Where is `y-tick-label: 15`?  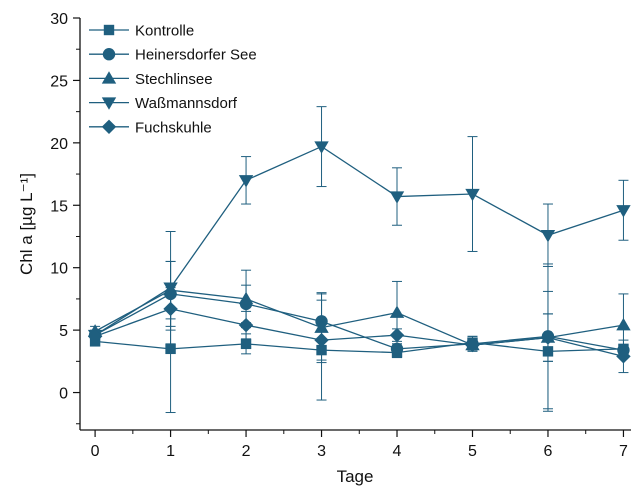 y-tick-label: 15 is located at coordinates (59, 206).